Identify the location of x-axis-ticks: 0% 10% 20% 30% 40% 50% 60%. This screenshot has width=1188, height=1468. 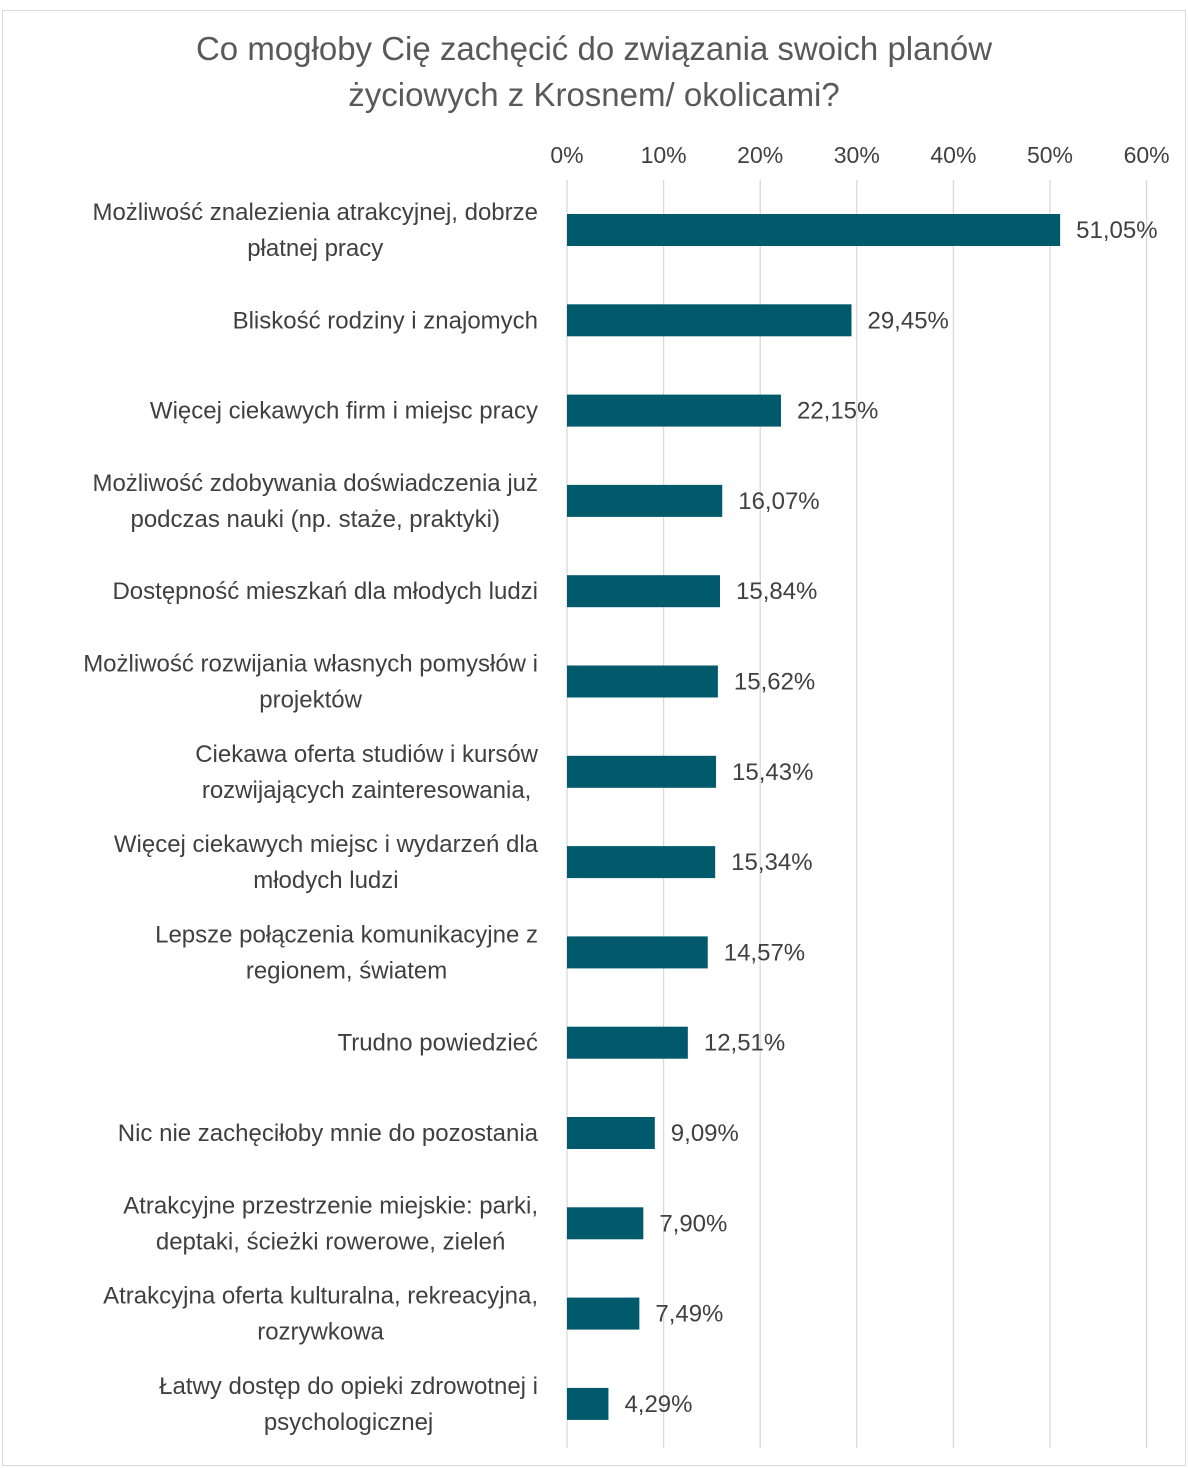
(859, 155).